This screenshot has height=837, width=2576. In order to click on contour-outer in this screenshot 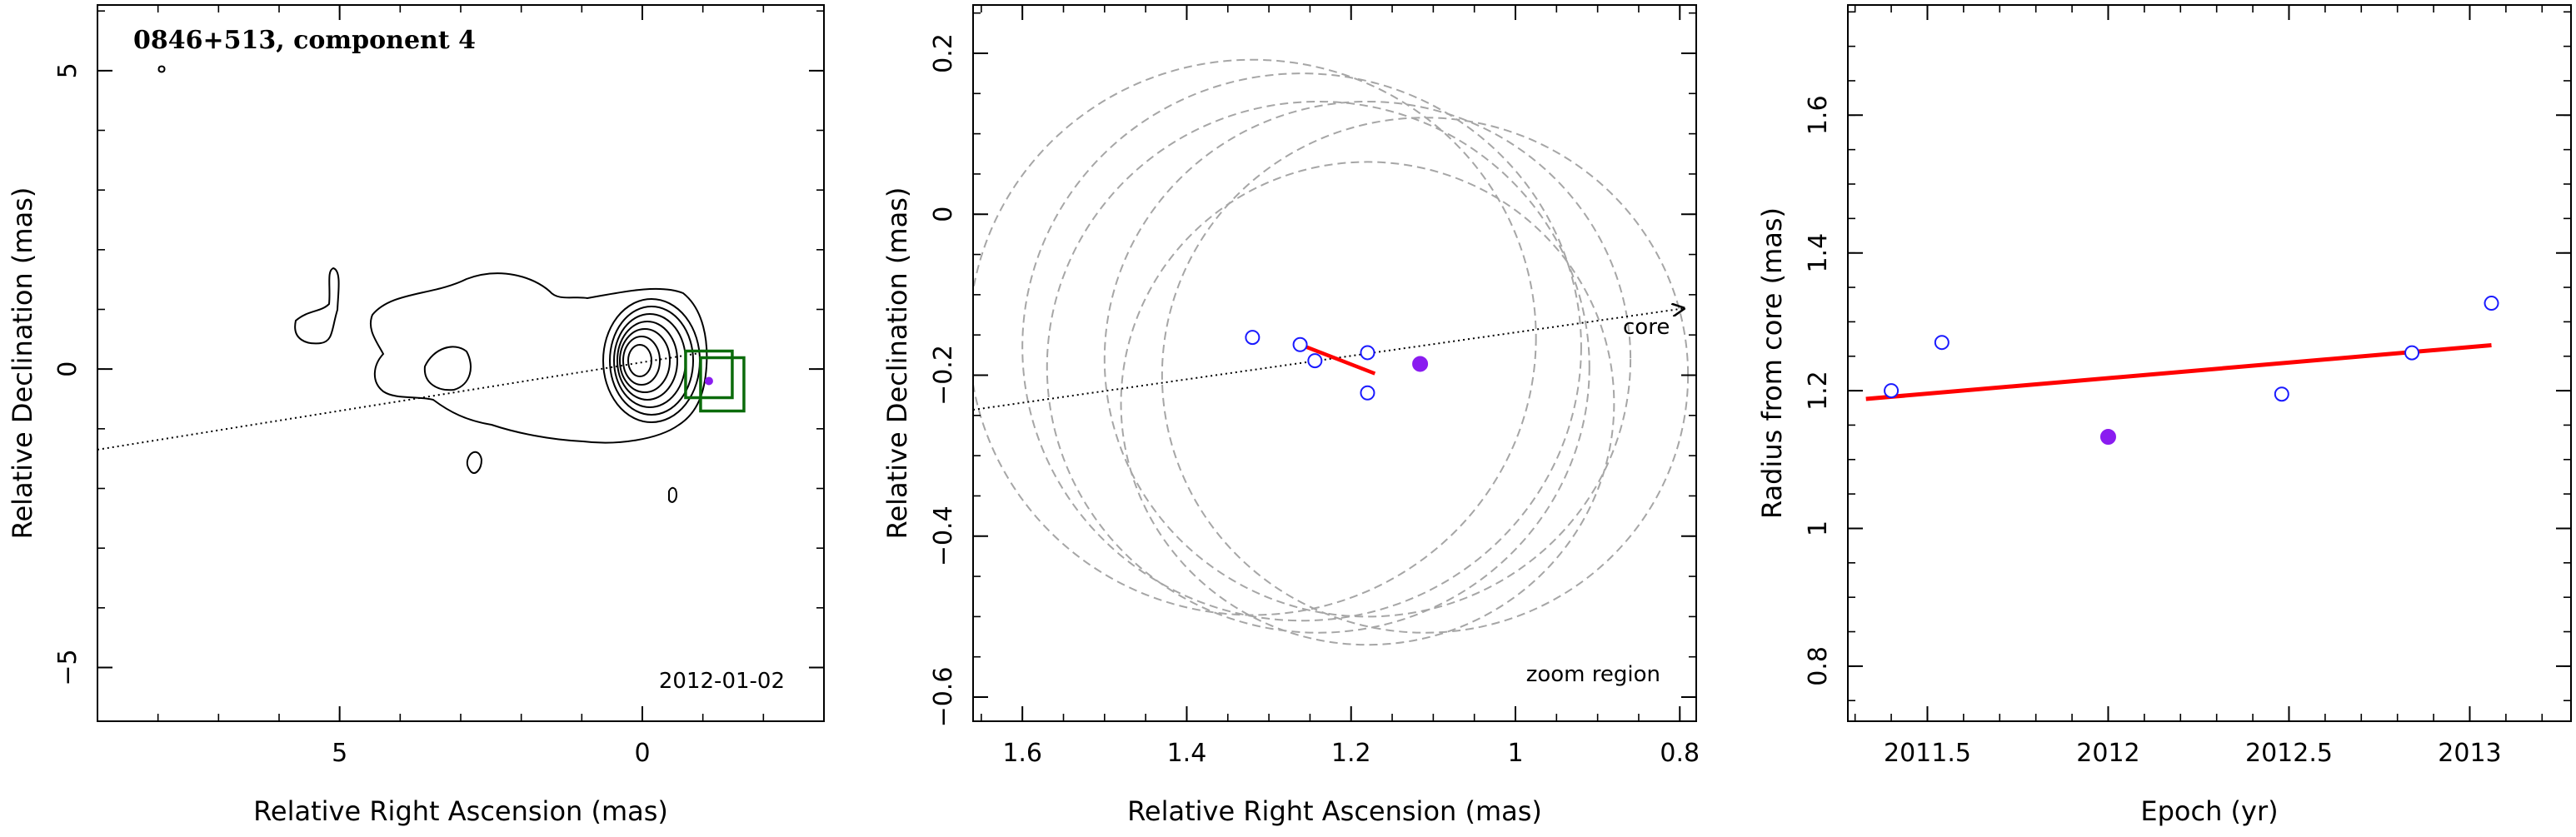, I will do `click(538, 358)`.